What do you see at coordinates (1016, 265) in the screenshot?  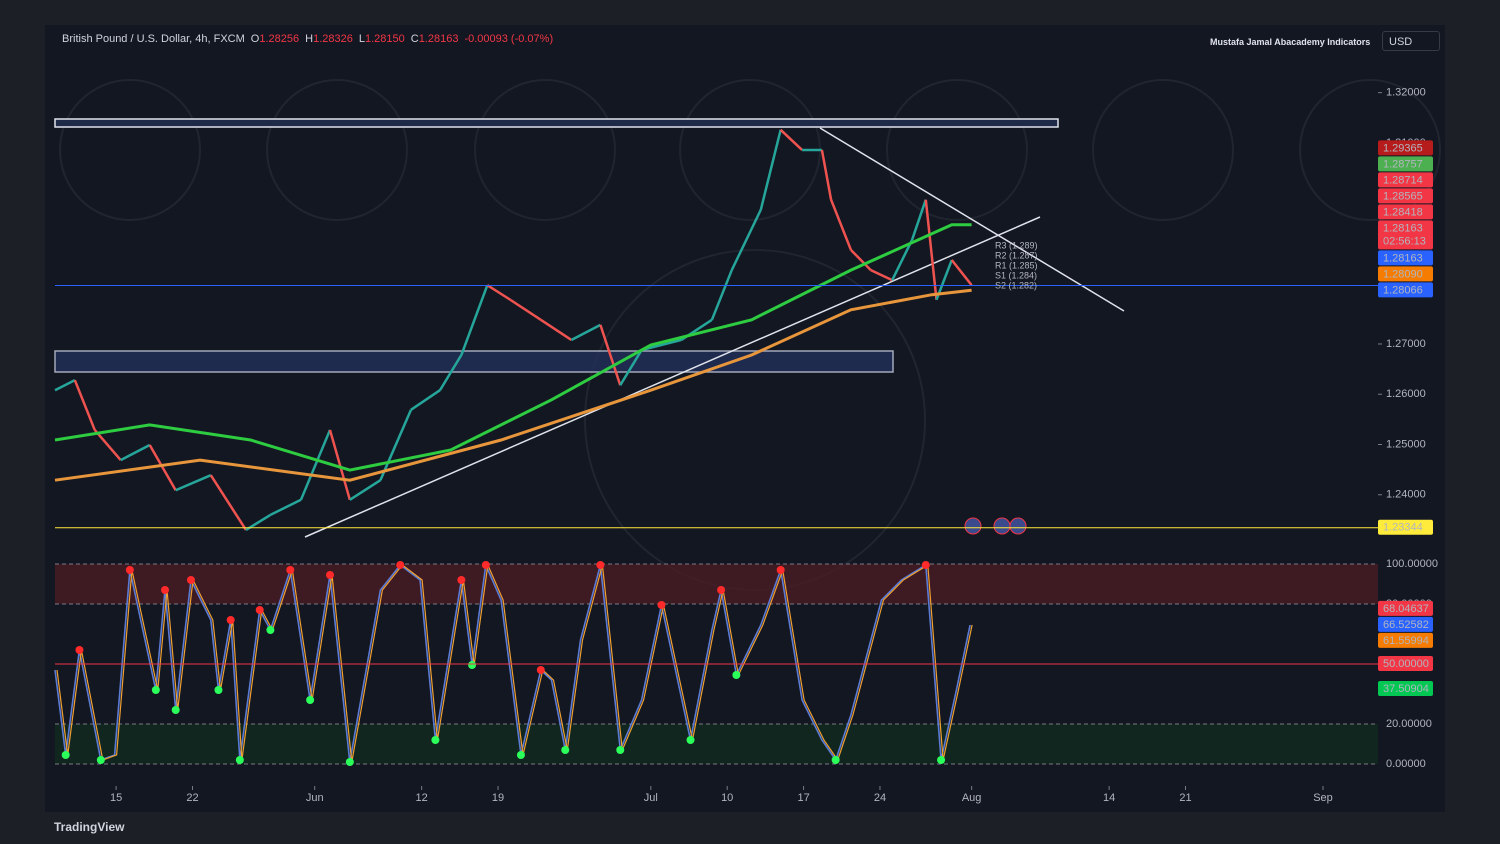 I see `pivot-label: R1 (1.285)` at bounding box center [1016, 265].